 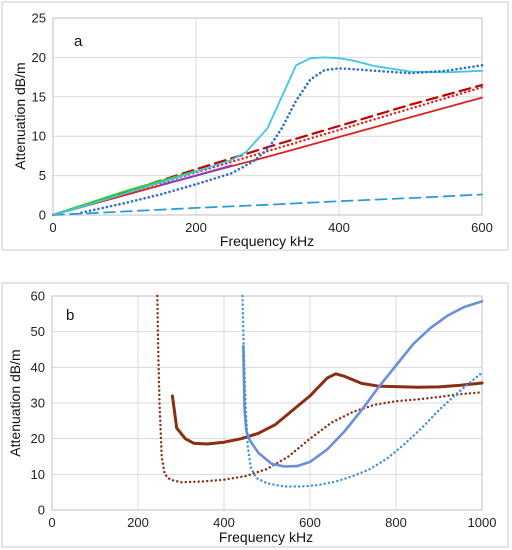 I want to click on panel-b-x-tick-label: 1000, so click(x=482, y=522).